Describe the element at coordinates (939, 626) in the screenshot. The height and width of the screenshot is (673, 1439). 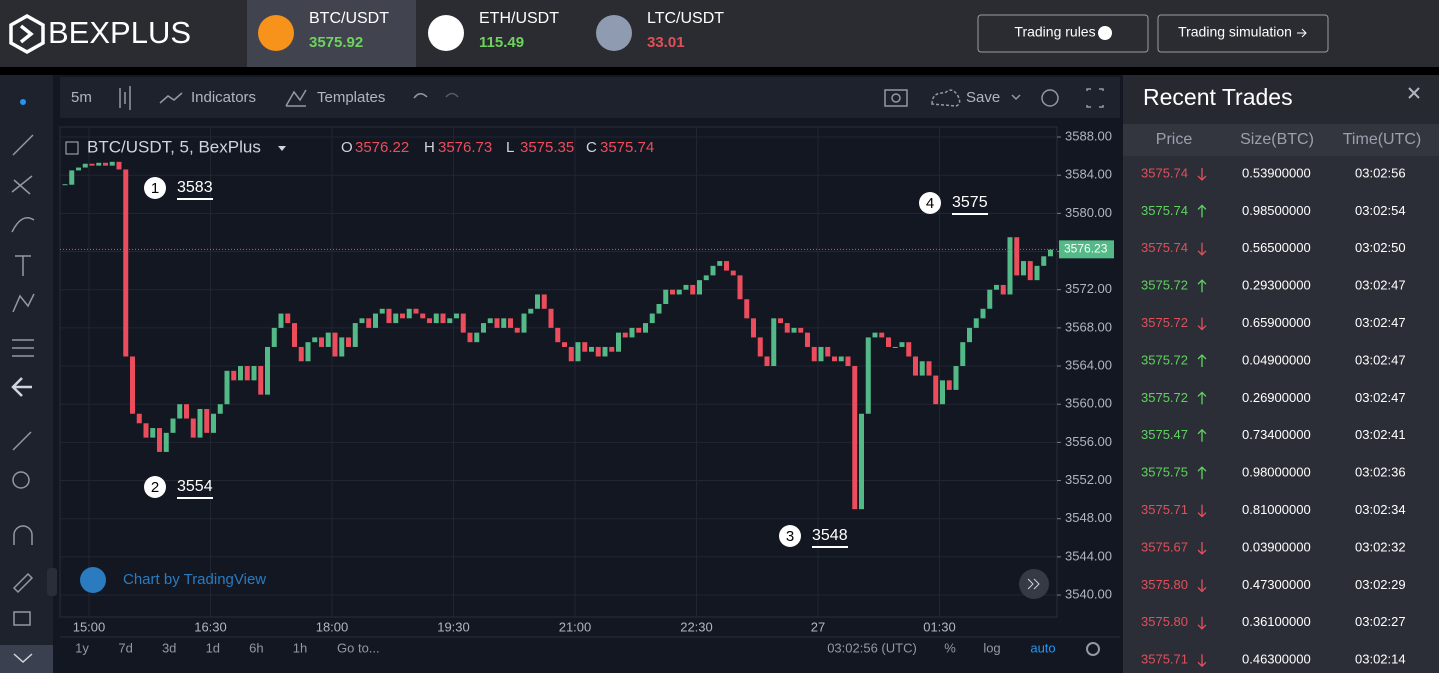
I see `x-tick-label: 01:30` at that location.